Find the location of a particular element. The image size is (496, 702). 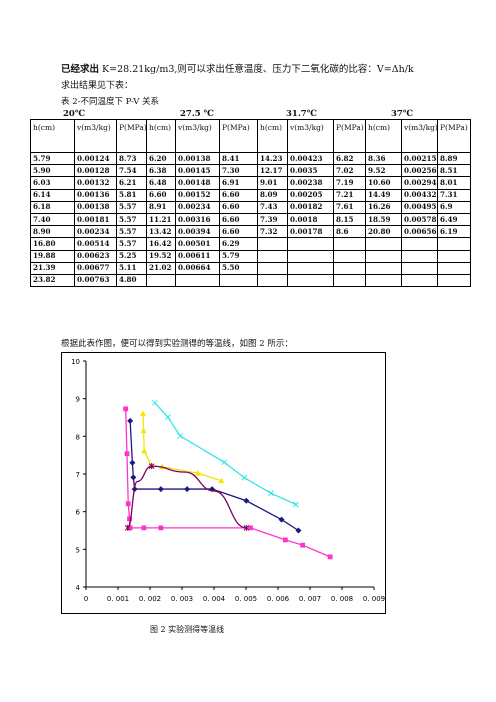

table-cell: 7.19 is located at coordinates (349, 183).